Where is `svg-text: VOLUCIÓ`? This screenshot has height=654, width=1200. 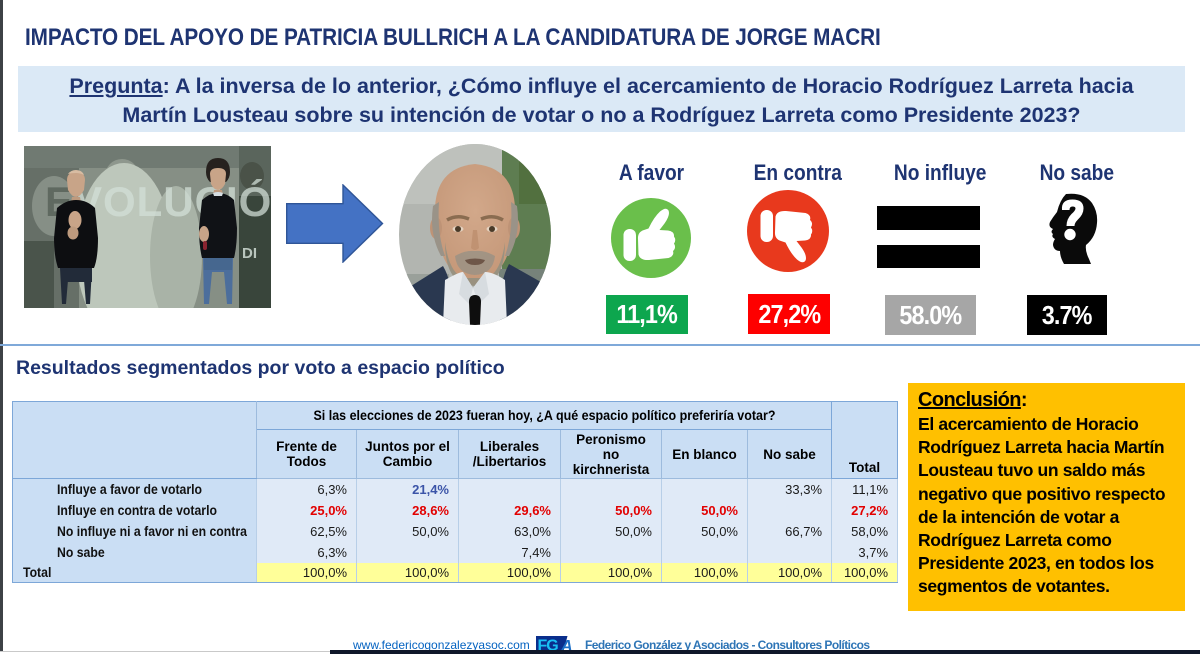
svg-text: VOLUCIÓ is located at coordinates (172, 201).